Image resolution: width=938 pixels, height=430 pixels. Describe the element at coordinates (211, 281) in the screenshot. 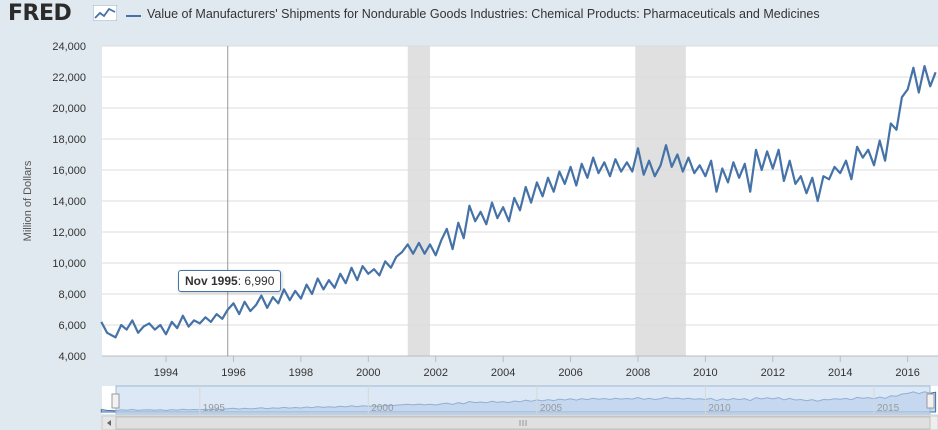

I see `tooltip-date: Nov 1995` at that location.